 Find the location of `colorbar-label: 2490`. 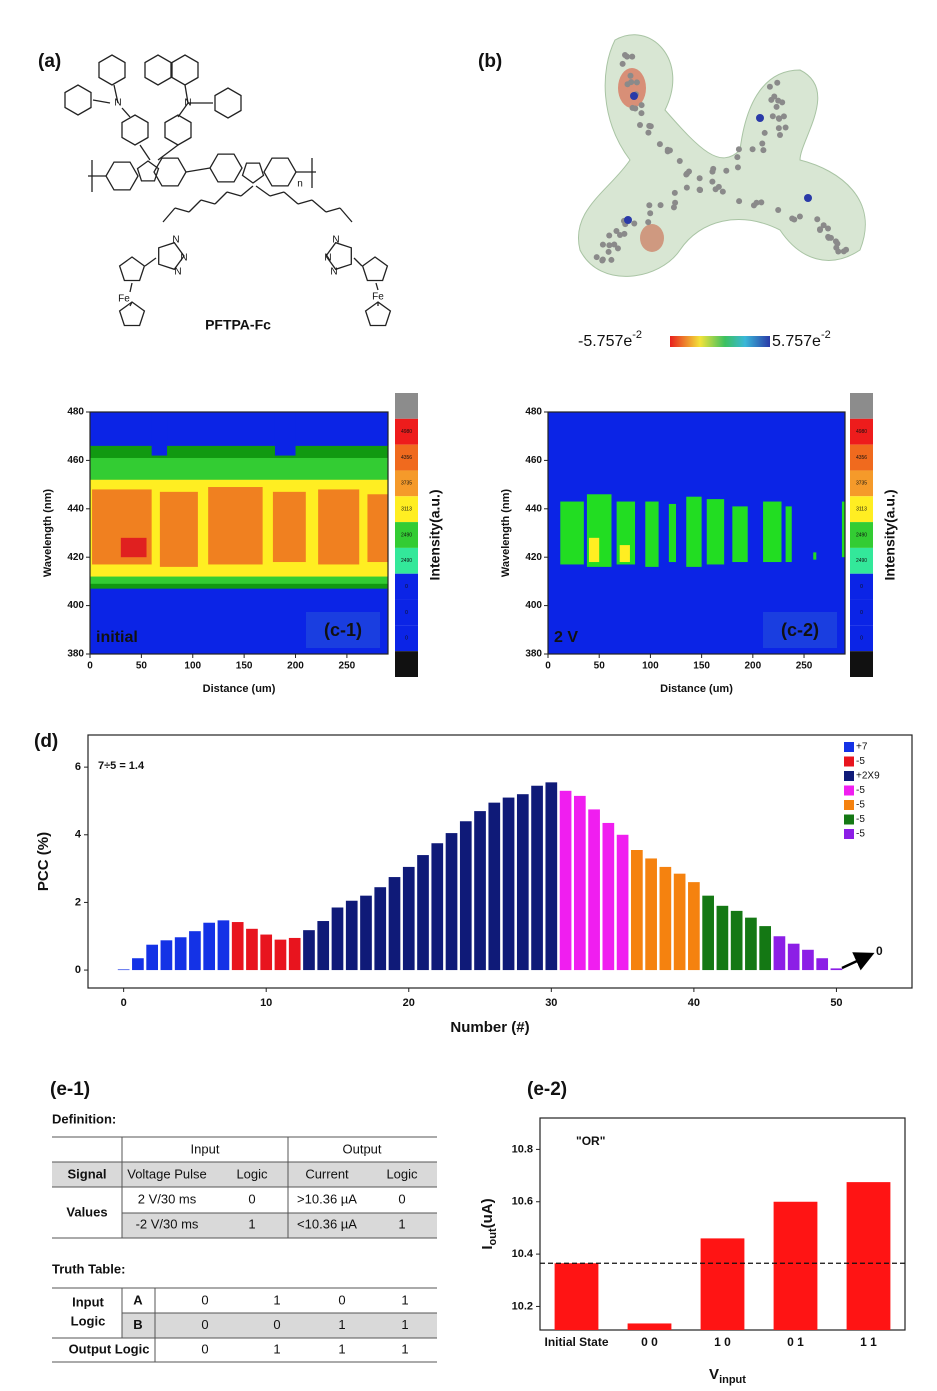

colorbar-label: 2490 is located at coordinates (406, 535).